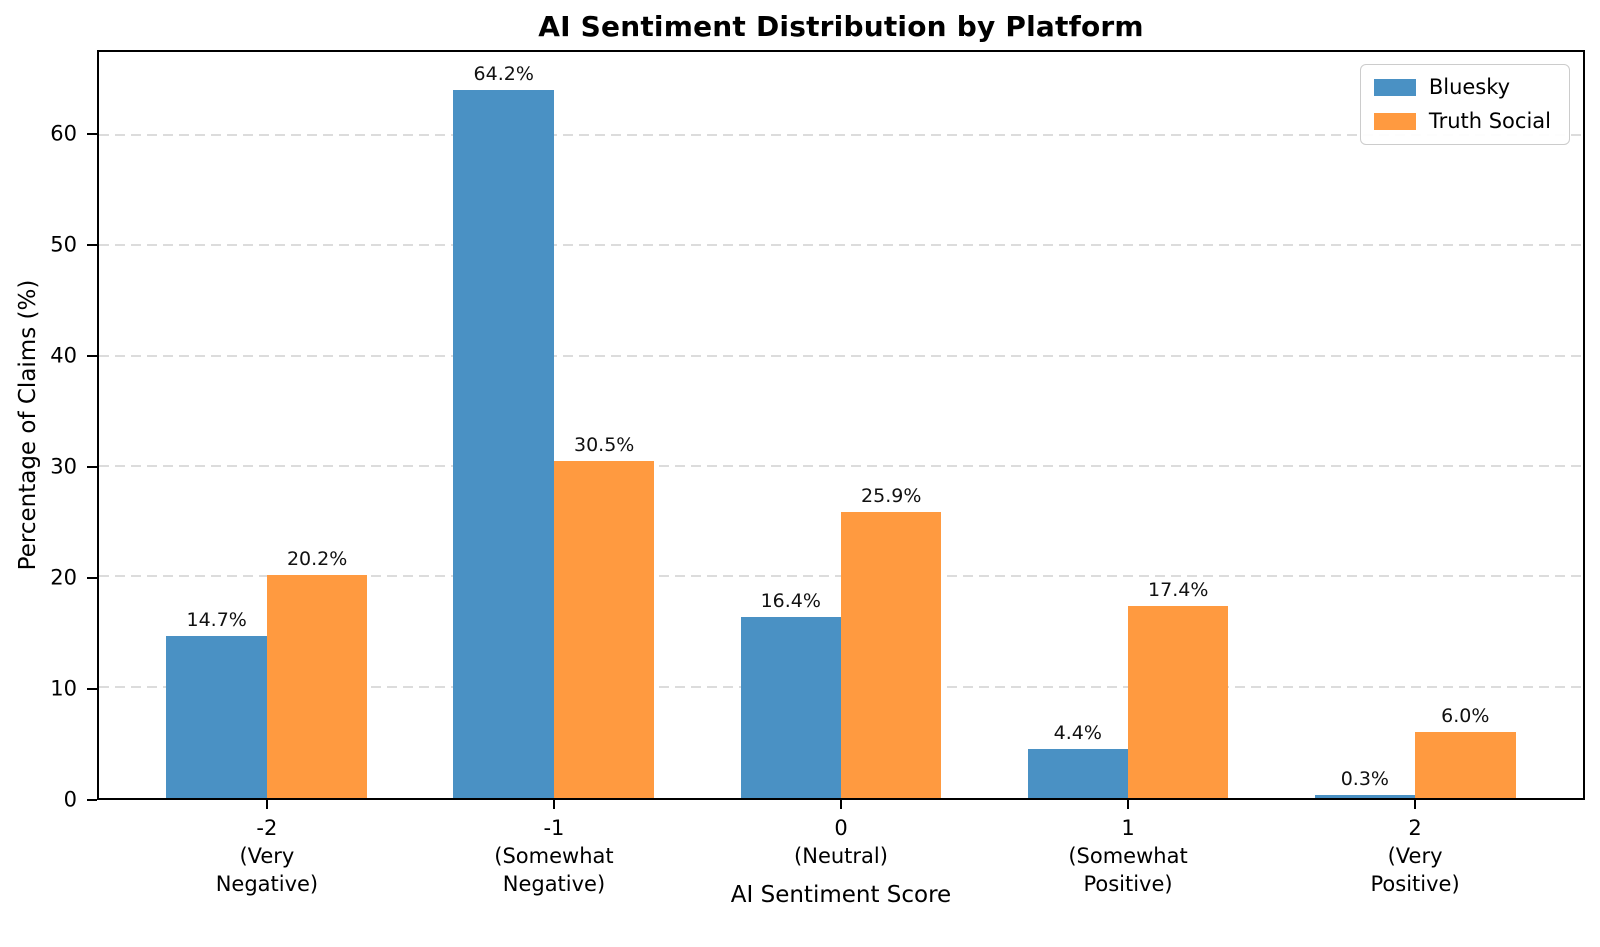 The height and width of the screenshot is (947, 1600). Describe the element at coordinates (841, 895) in the screenshot. I see `x-axis-label: AI Sentiment Score` at that location.